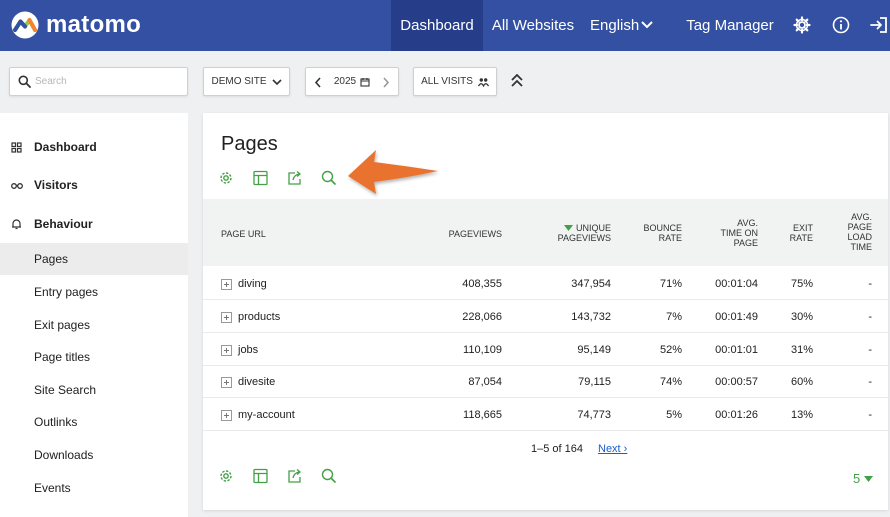 Image resolution: width=890 pixels, height=517 pixels. I want to click on sidebar-category-visitors: Visitors, so click(94, 185).